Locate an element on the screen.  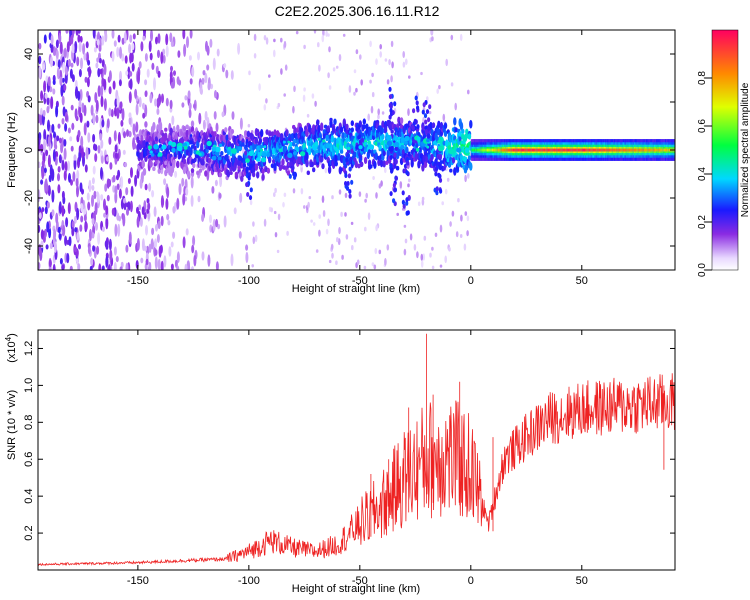
figure-title: C2E2.2025.306.16.11.R12 is located at coordinates (357, 11).